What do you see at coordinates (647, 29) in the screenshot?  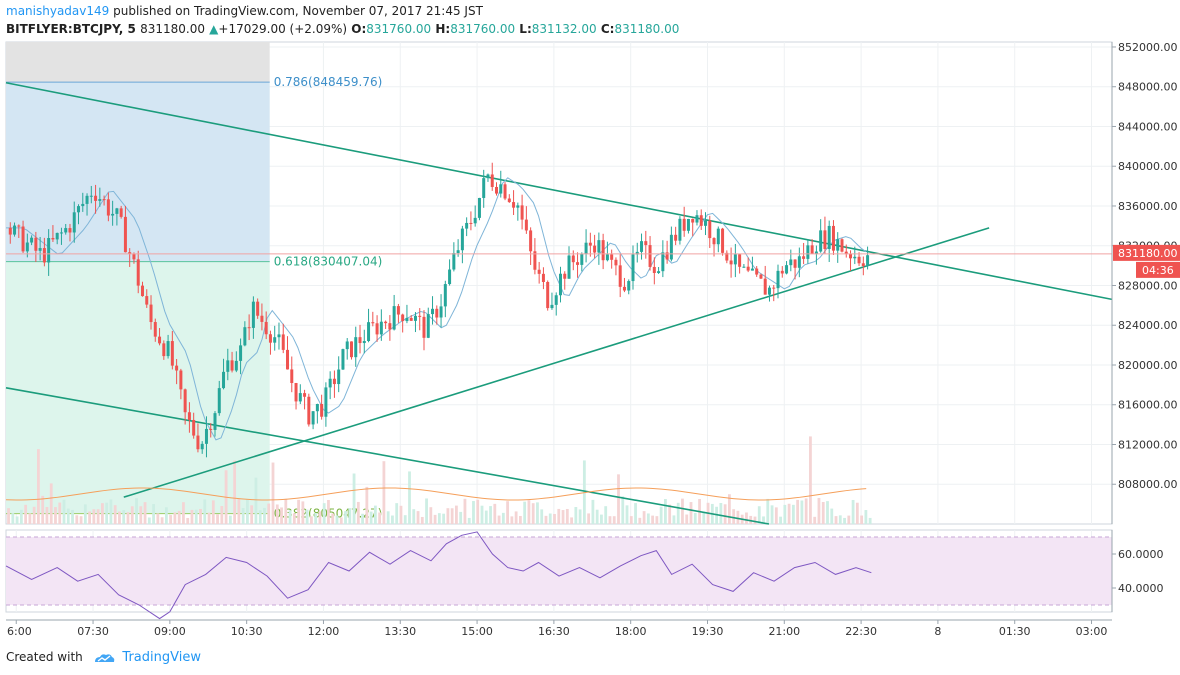 I see `close-value: 831180.00` at bounding box center [647, 29].